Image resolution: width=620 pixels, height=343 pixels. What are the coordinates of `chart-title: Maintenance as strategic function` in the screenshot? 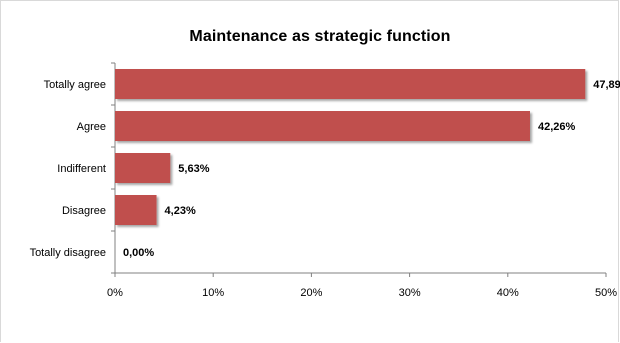 It's located at (320, 36).